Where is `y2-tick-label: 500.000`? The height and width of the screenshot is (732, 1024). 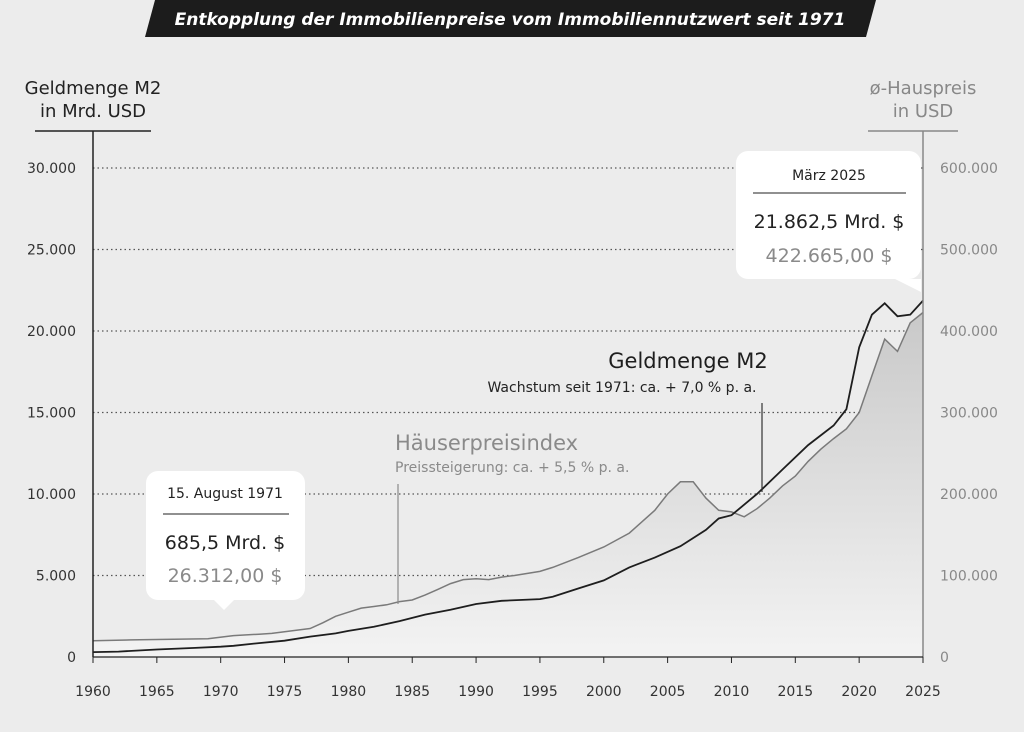
y2-tick-label: 500.000 is located at coordinates (969, 251).